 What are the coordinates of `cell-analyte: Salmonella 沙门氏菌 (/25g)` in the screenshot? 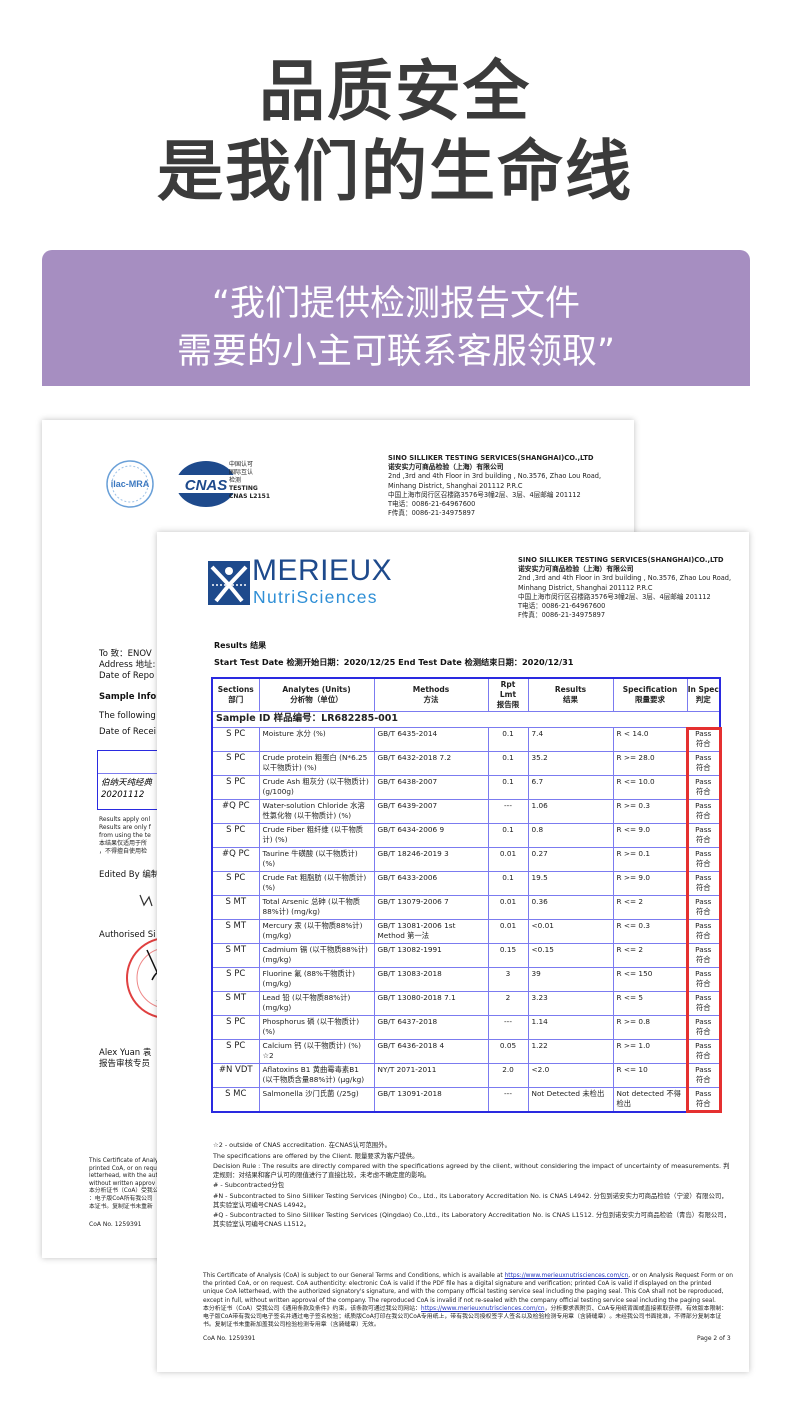 It's located at (316, 1099).